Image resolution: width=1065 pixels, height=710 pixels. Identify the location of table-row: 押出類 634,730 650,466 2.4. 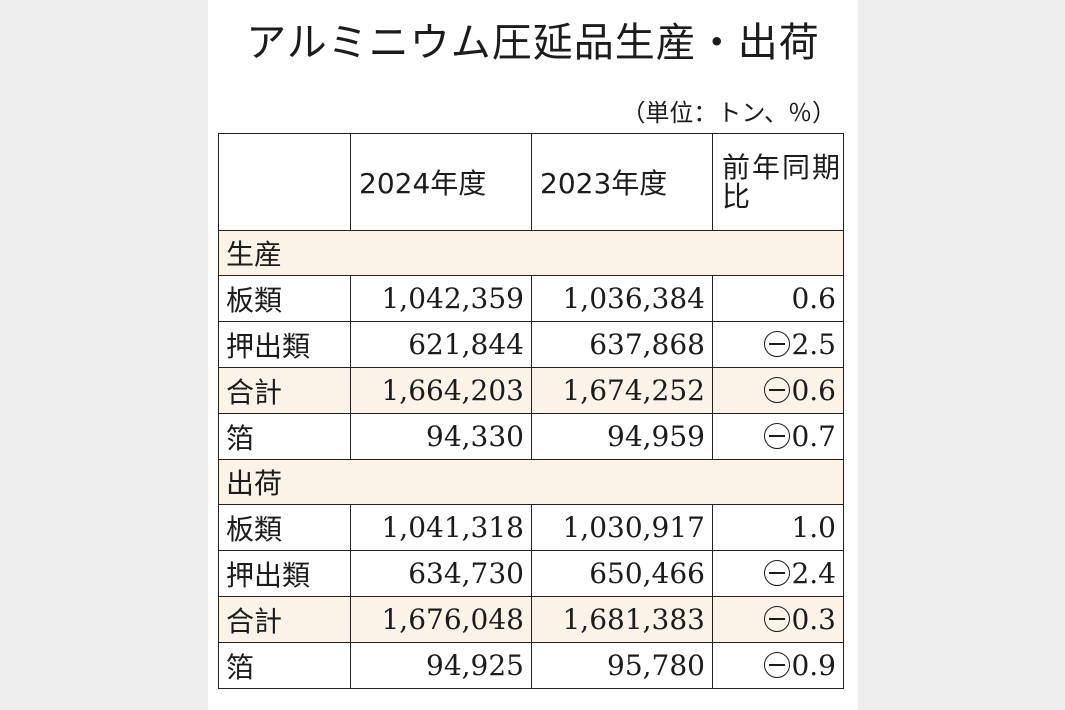
(531, 573).